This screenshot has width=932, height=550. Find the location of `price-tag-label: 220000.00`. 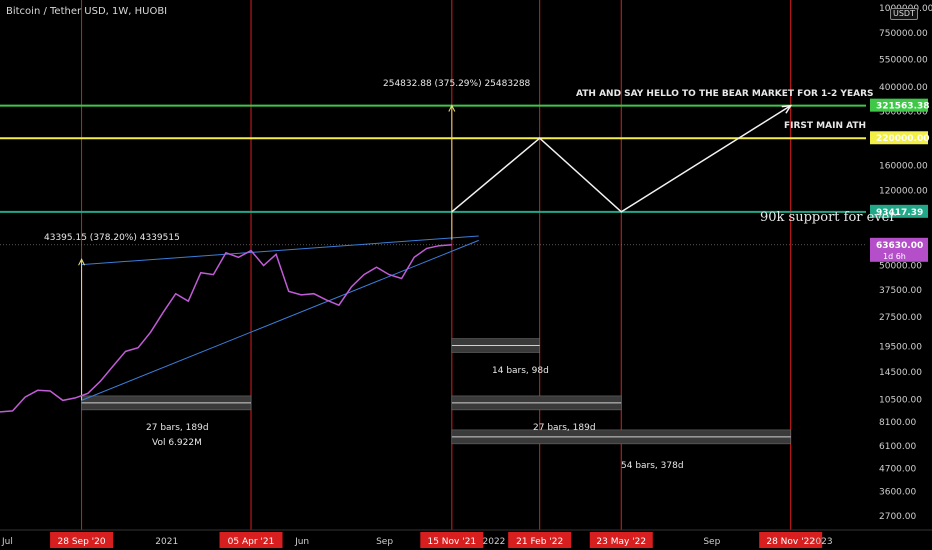

price-tag-label: 220000.00 is located at coordinates (903, 139).